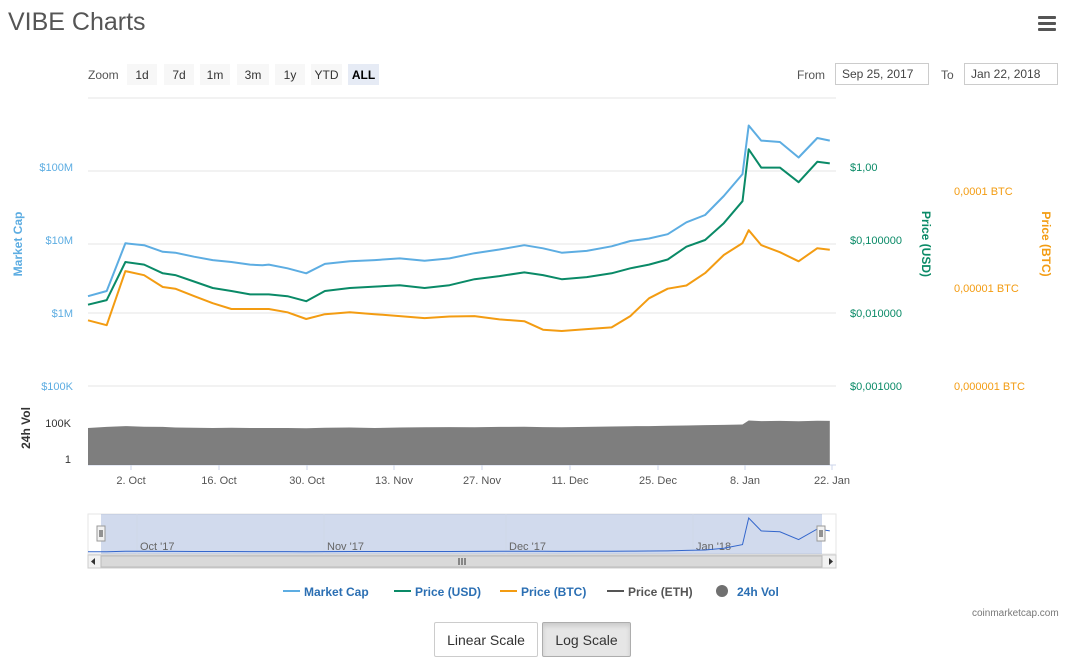 The width and height of the screenshot is (1077, 672). Describe the element at coordinates (1011, 74) in the screenshot. I see `to-date-input` at that location.